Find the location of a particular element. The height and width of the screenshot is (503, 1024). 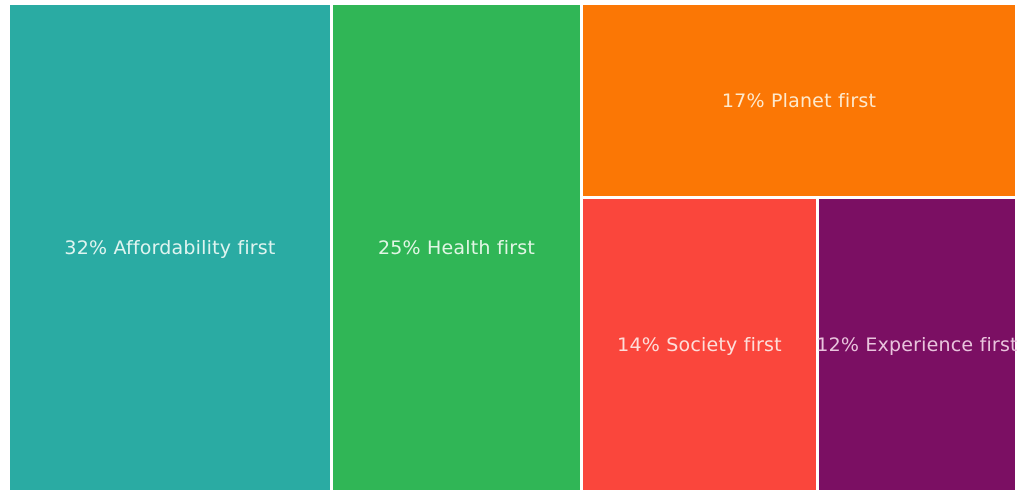

treemap-cell-society-first: 14% Society first is located at coordinates (699, 344).